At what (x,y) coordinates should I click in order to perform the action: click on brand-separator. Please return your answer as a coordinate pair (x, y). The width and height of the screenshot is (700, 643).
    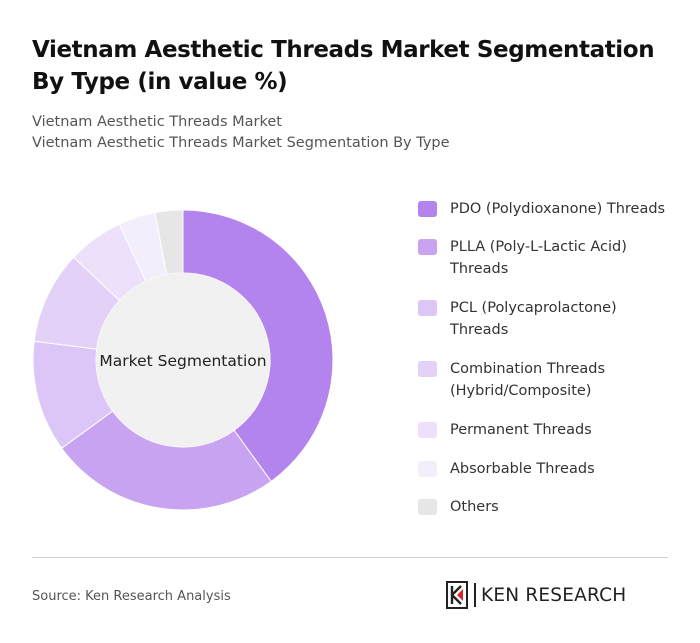
    Looking at the image, I should click on (475, 595).